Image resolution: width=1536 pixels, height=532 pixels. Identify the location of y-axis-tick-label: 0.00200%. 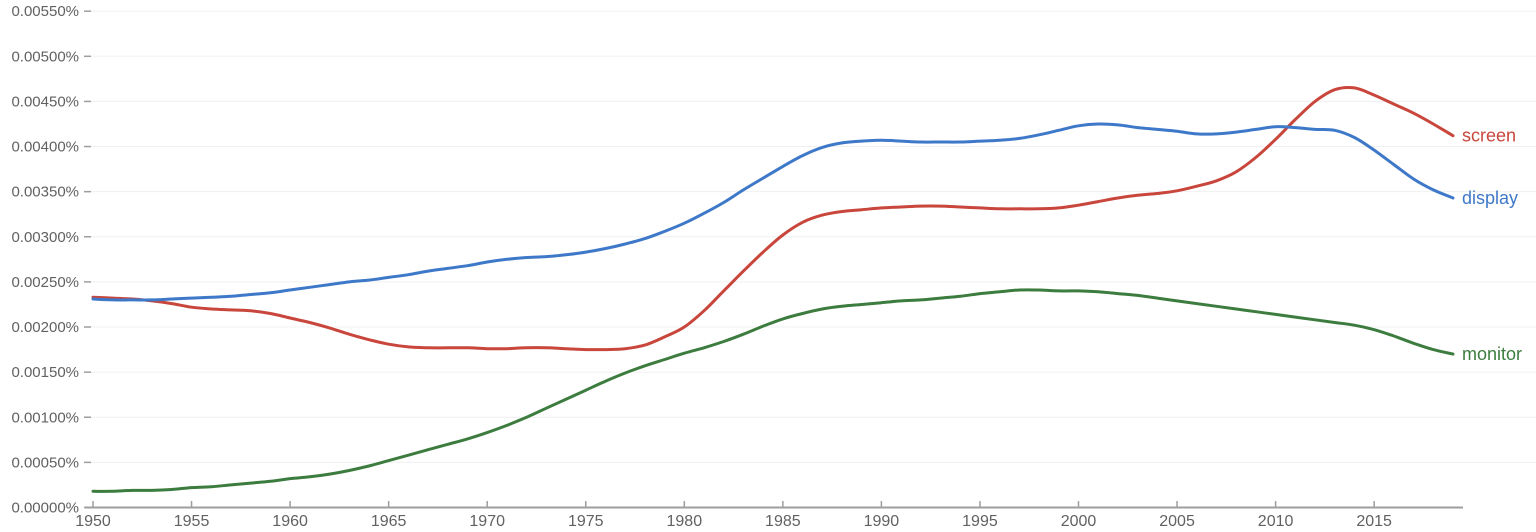
(45, 327).